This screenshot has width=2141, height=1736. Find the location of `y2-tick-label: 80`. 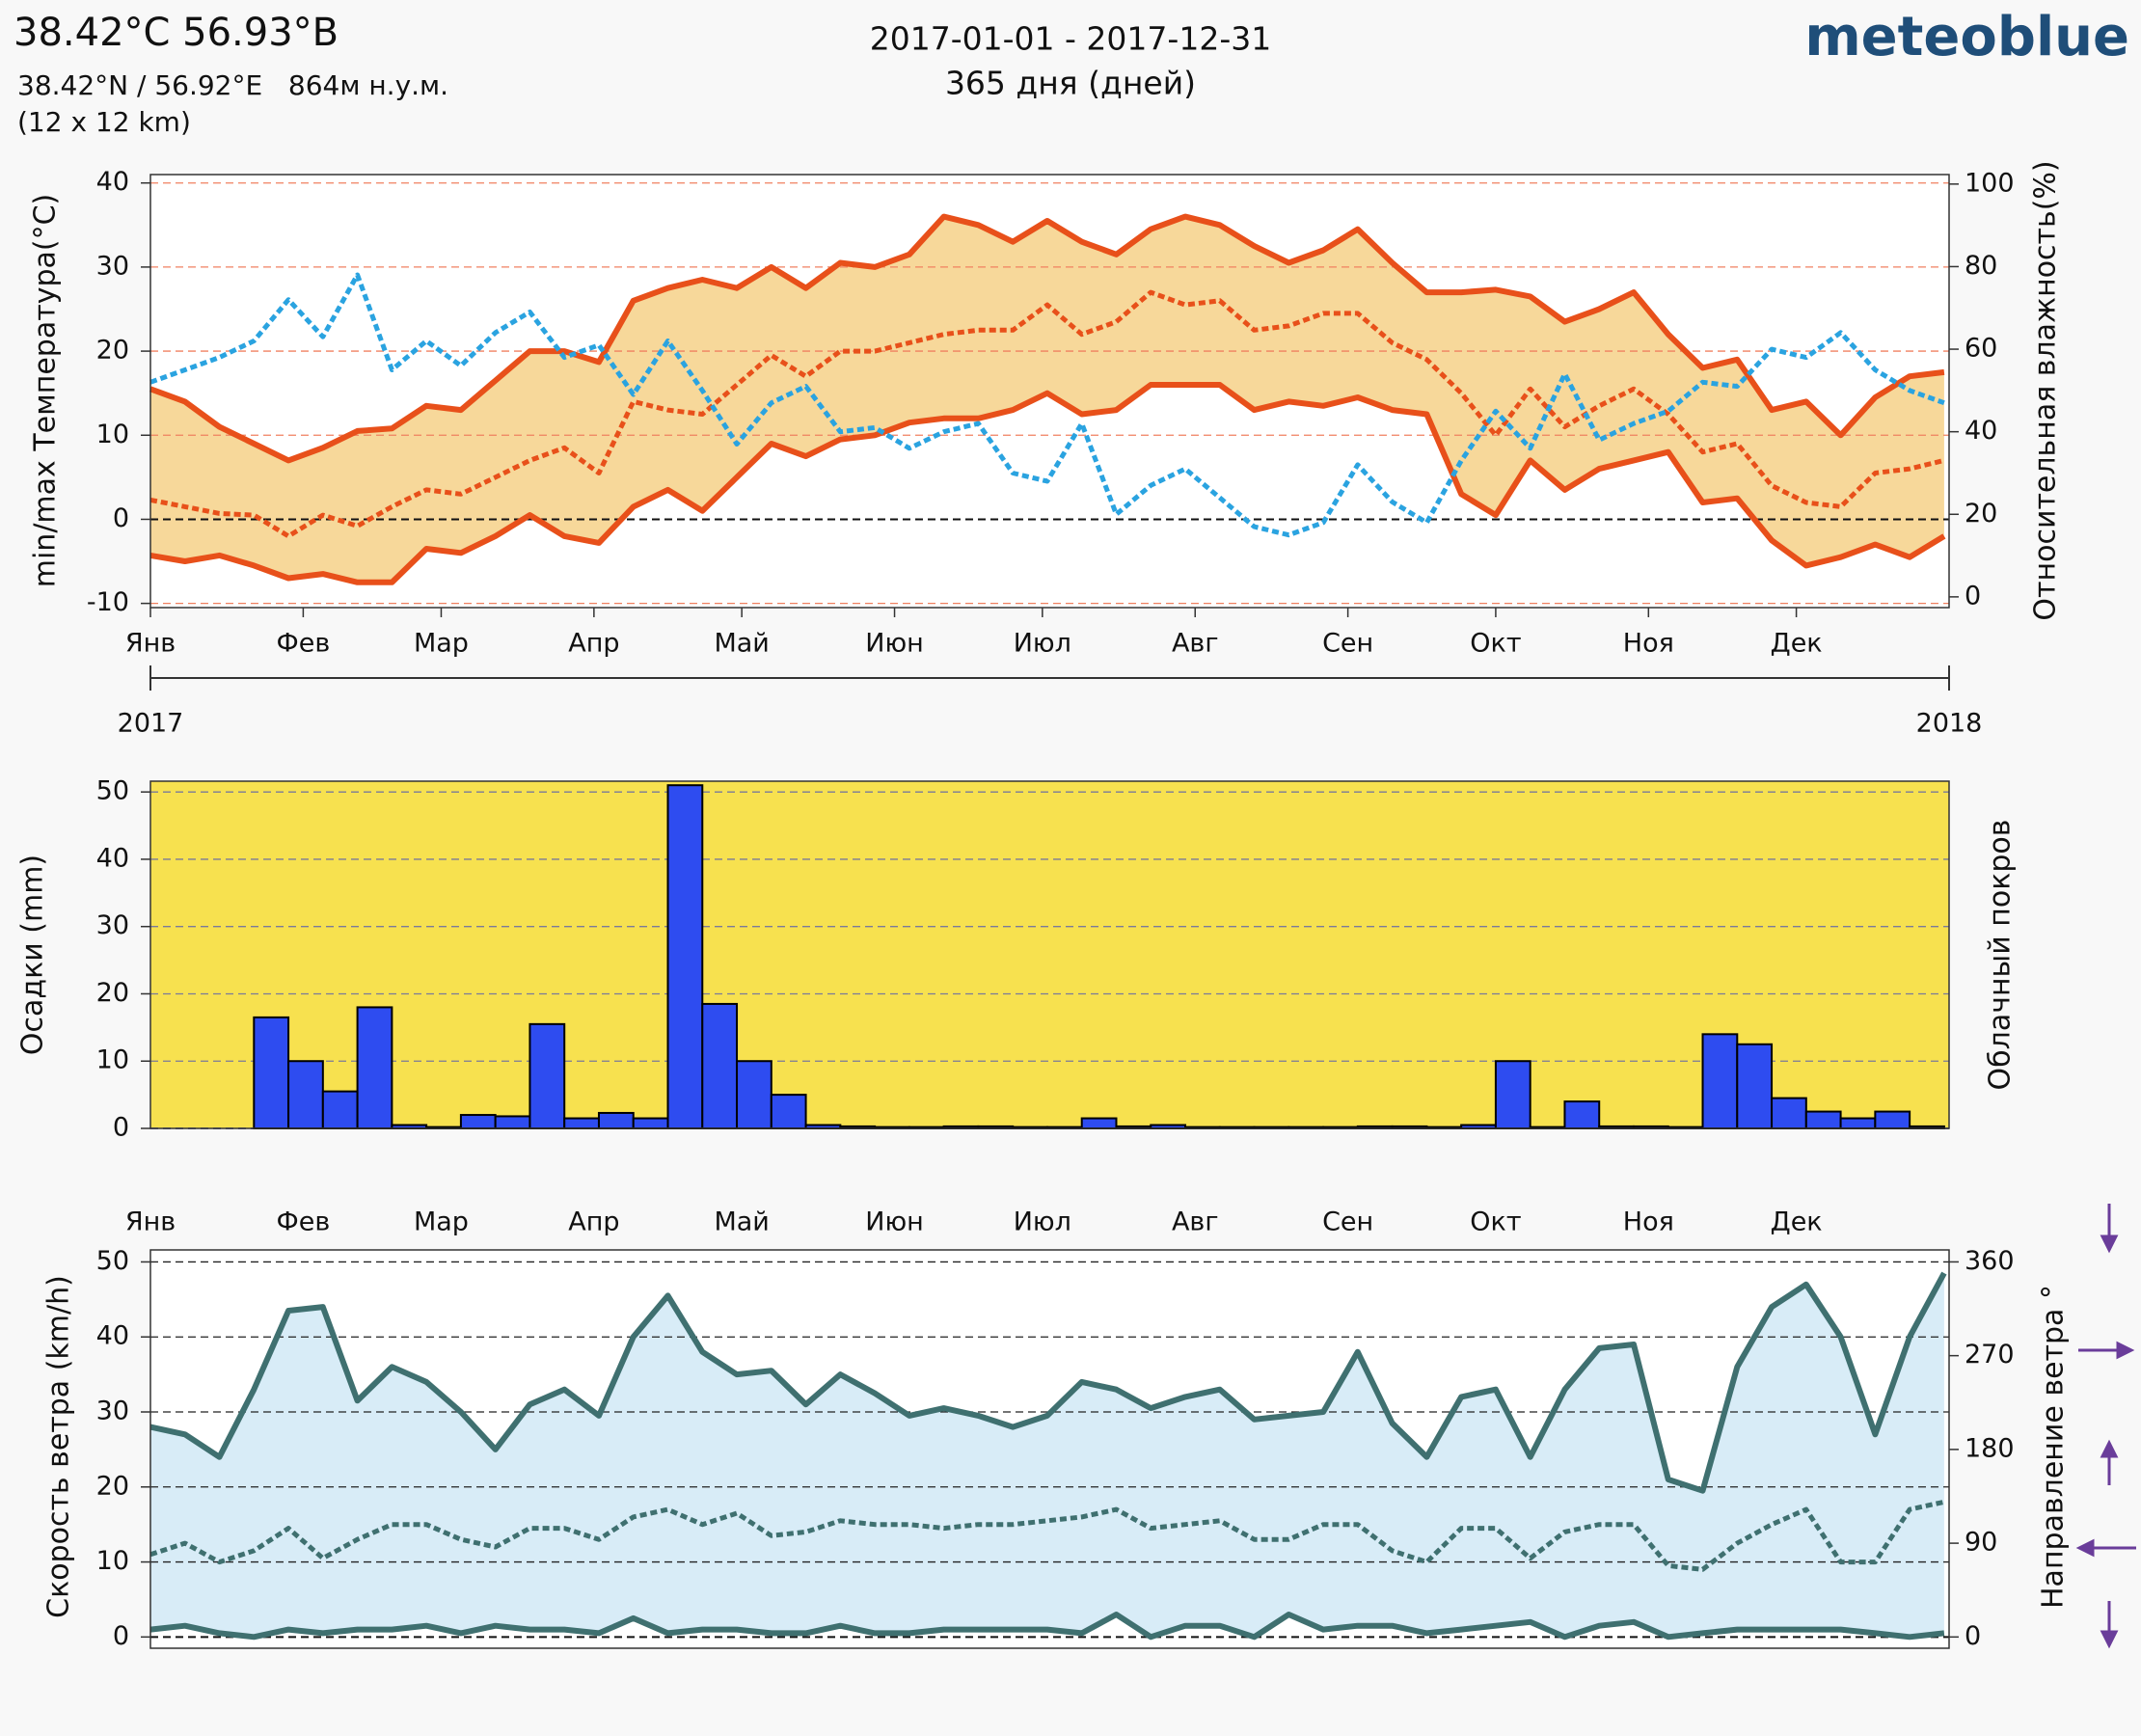

y2-tick-label: 80 is located at coordinates (1981, 266).